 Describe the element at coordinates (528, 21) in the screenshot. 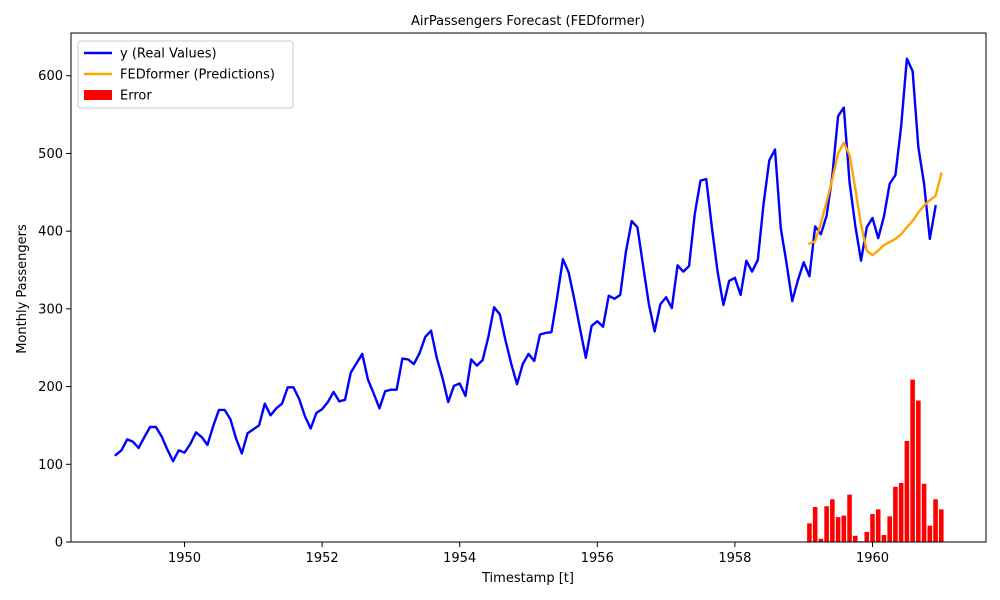

I see `chart-title: AirPassengers Forecast (FEDformer)` at that location.